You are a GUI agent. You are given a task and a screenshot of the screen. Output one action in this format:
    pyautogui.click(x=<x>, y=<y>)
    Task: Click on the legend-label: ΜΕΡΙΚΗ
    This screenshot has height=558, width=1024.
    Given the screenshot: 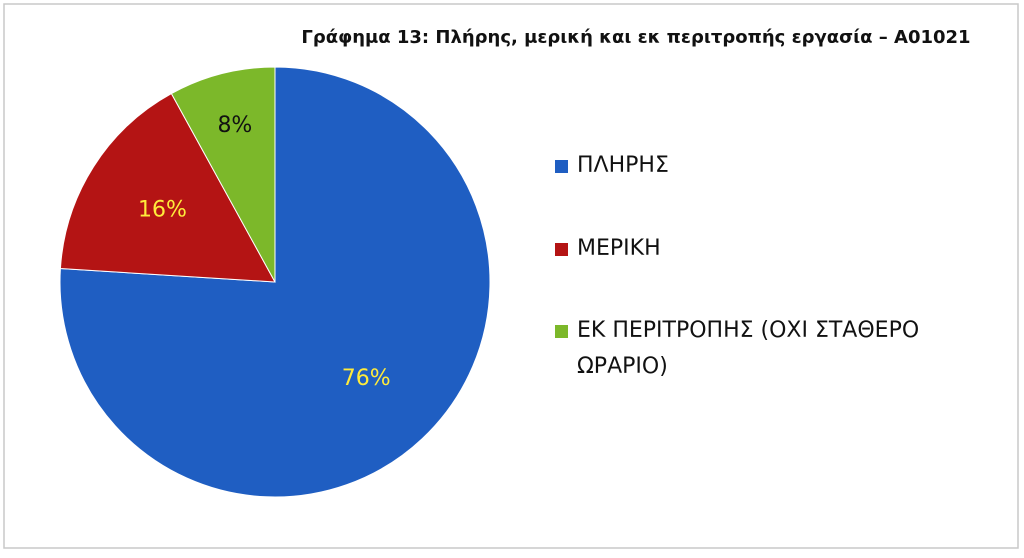 What is the action you would take?
    pyautogui.click(x=619, y=248)
    